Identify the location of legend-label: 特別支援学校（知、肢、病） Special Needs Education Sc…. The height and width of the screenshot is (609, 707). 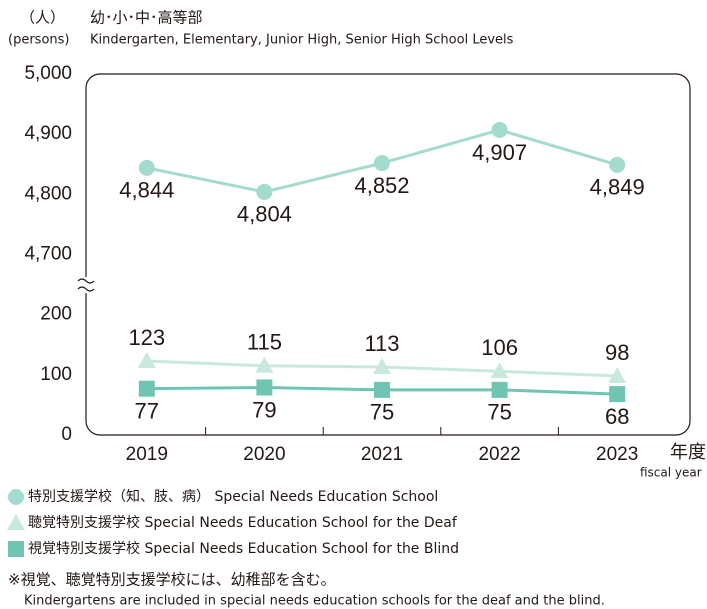
(233, 496).